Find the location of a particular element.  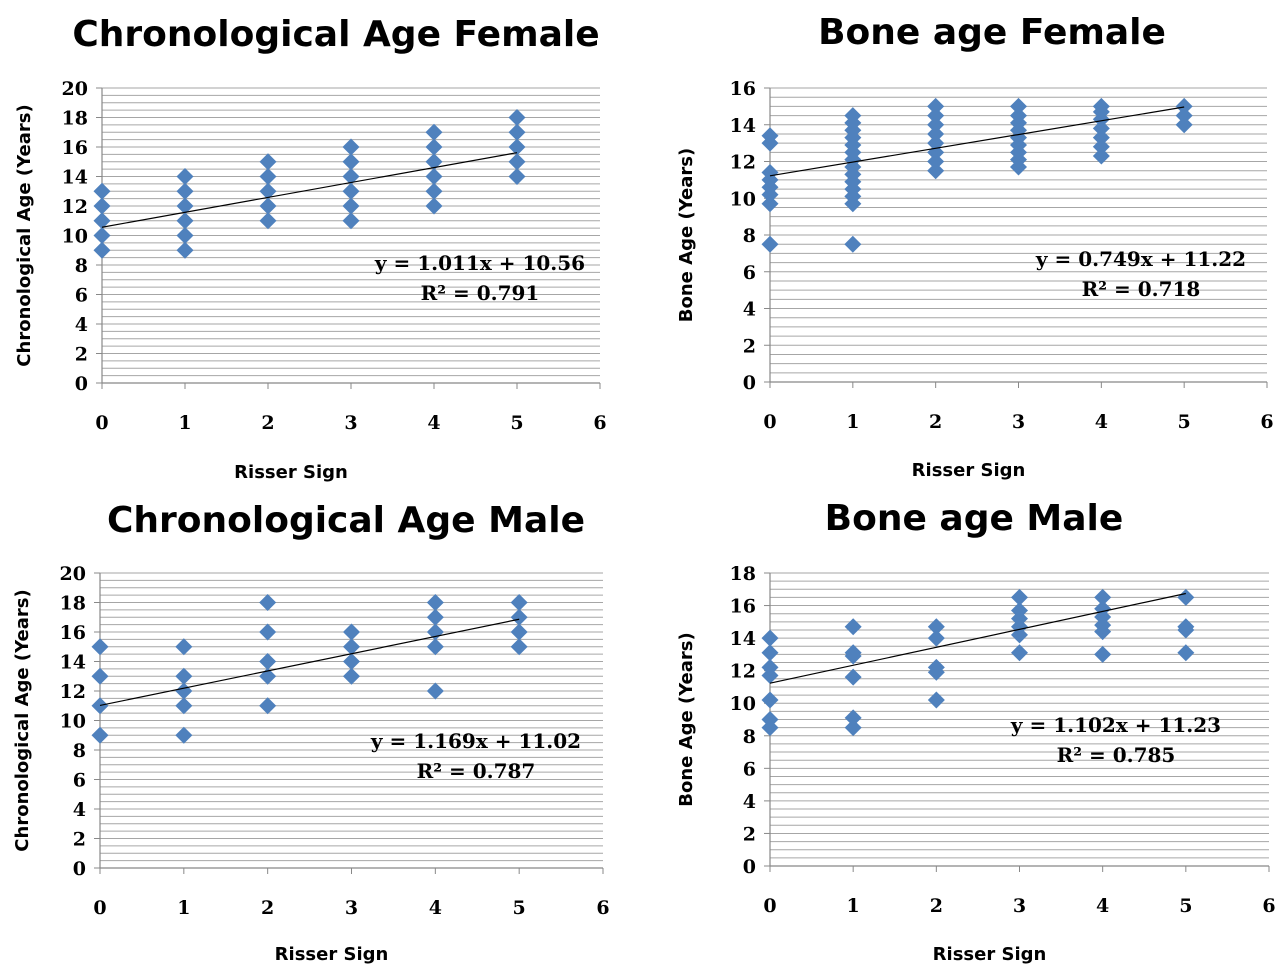

y-tick-label: 14 is located at coordinates (75, 178).